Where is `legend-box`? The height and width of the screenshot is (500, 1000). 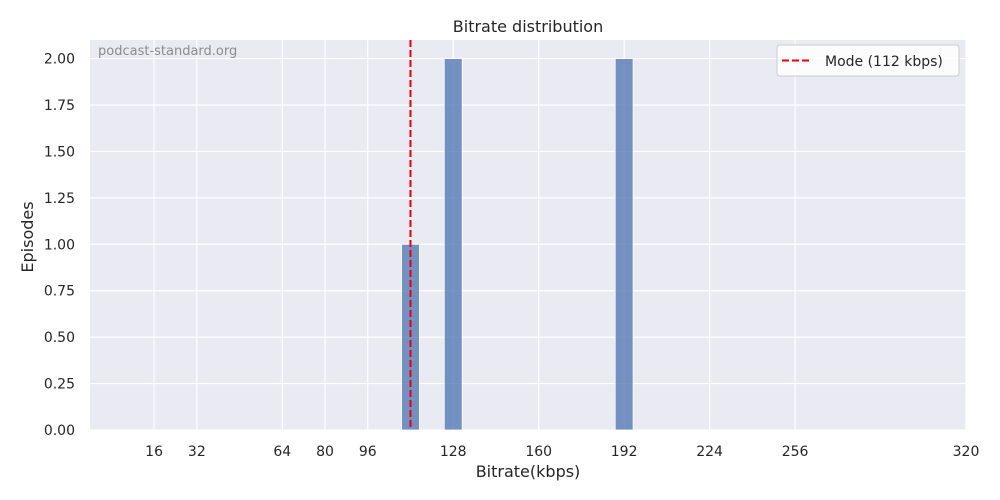 legend-box is located at coordinates (868, 60).